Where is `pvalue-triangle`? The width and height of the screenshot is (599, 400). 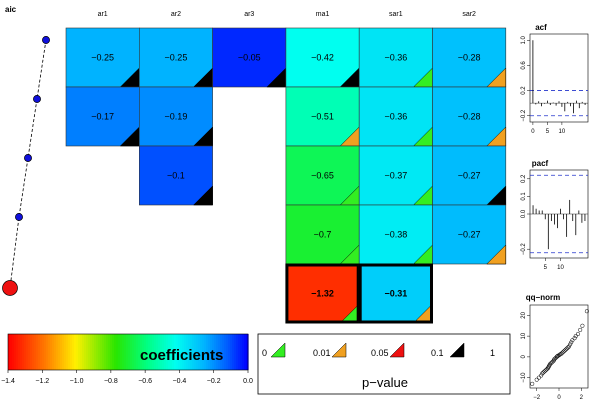 pvalue-triangle is located at coordinates (202, 195).